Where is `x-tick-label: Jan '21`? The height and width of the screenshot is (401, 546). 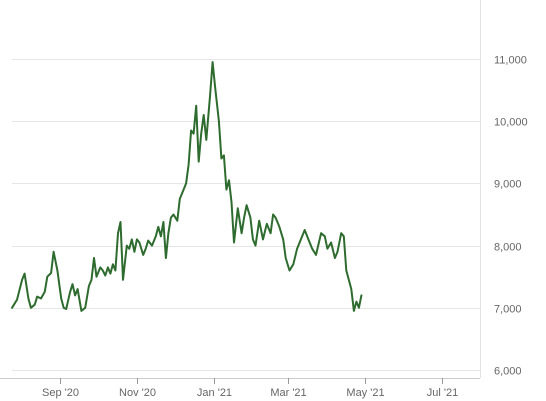 x-tick-label: Jan '21 is located at coordinates (214, 393).